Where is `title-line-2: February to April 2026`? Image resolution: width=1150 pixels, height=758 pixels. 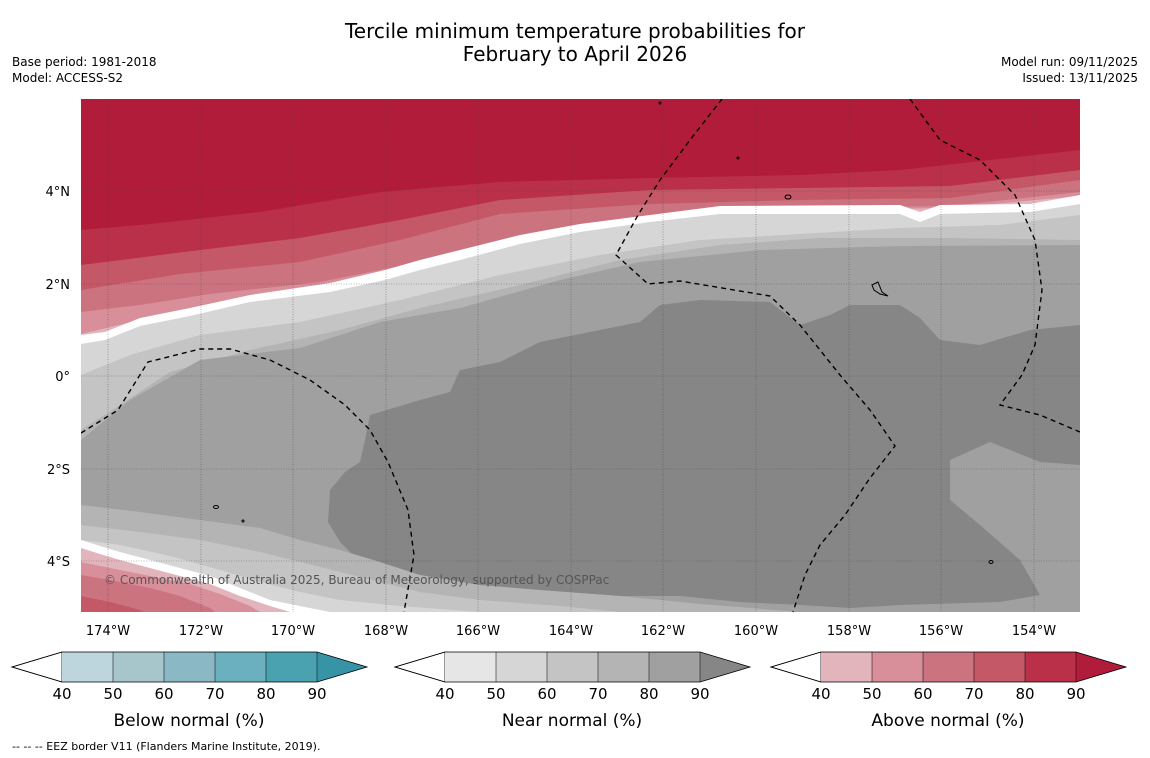 title-line-2: February to April 2026 is located at coordinates (575, 54).